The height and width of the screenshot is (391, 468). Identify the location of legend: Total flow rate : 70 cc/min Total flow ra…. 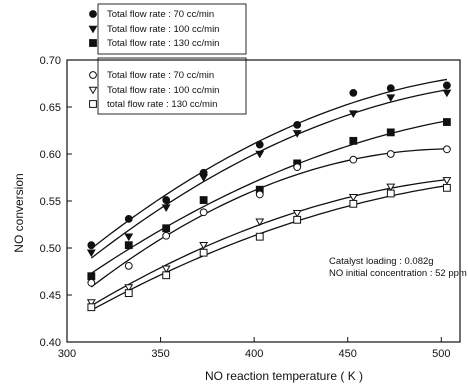
(167, 59).